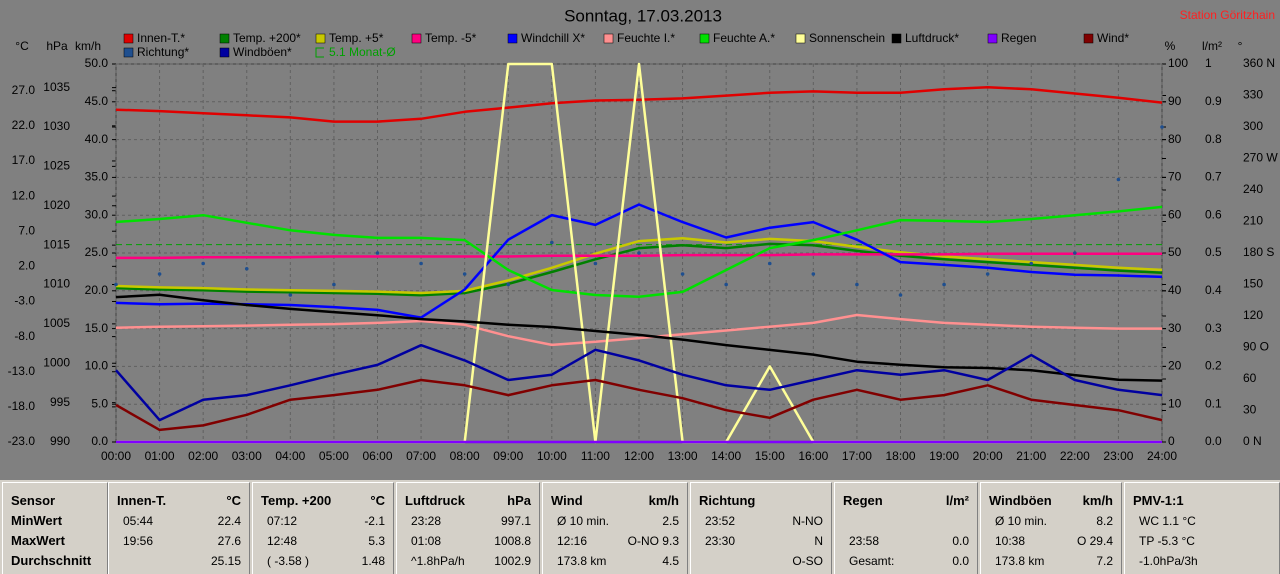 The height and width of the screenshot is (574, 1280). Describe the element at coordinates (179, 528) in the screenshot. I see `stat-panel: Innen-T. °C 05:44 22.4 19:56 27.6 25.15` at that location.